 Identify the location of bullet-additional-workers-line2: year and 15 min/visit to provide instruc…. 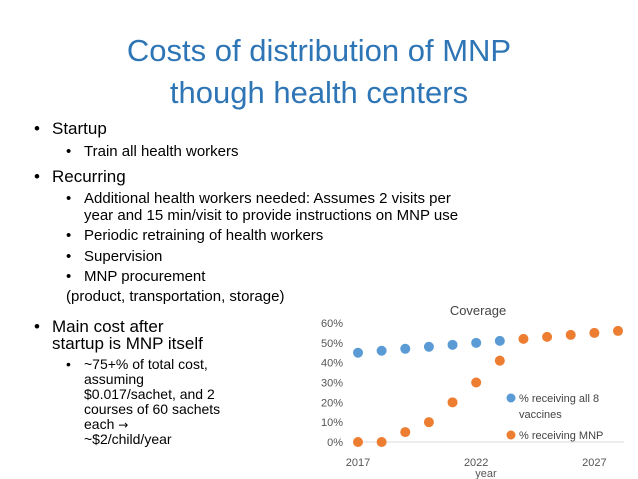
(271, 215).